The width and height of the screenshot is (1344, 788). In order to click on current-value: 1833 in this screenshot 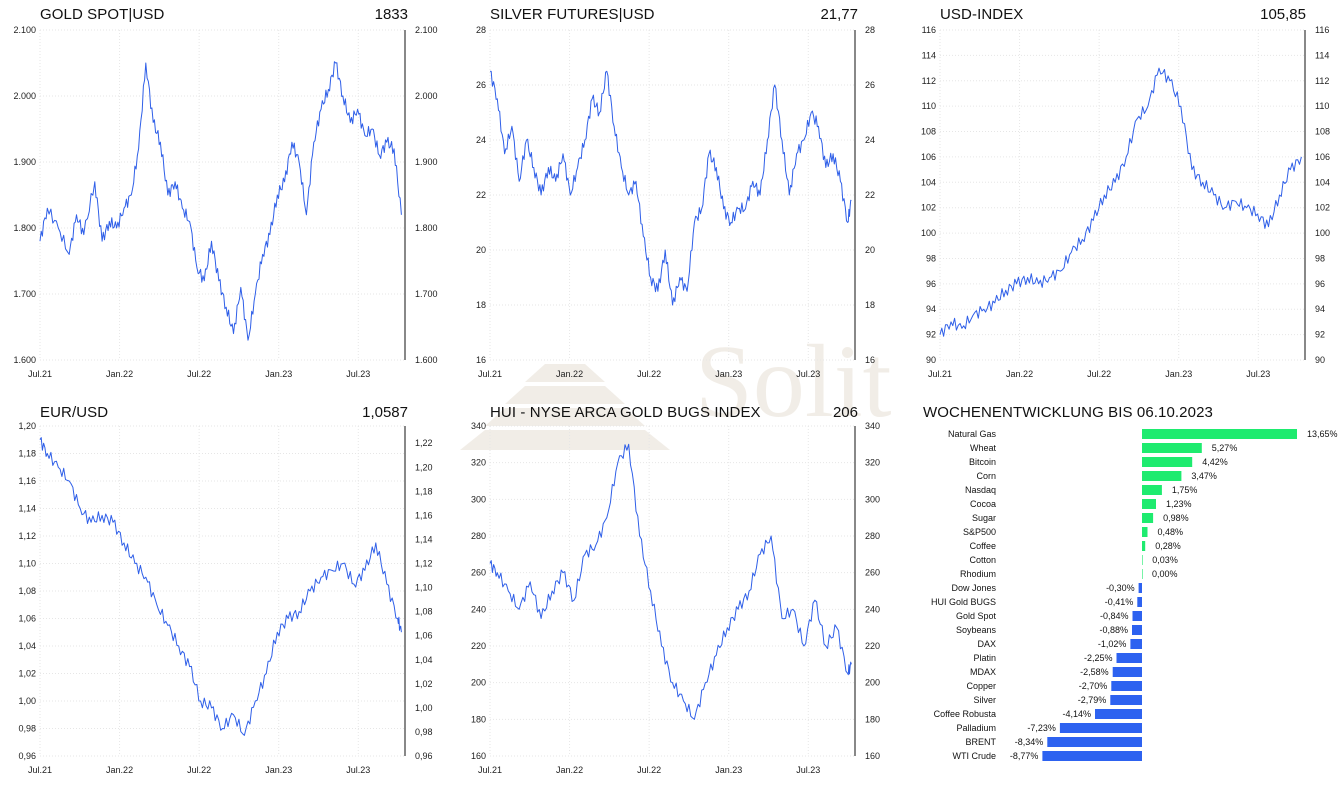, I will do `click(391, 14)`.